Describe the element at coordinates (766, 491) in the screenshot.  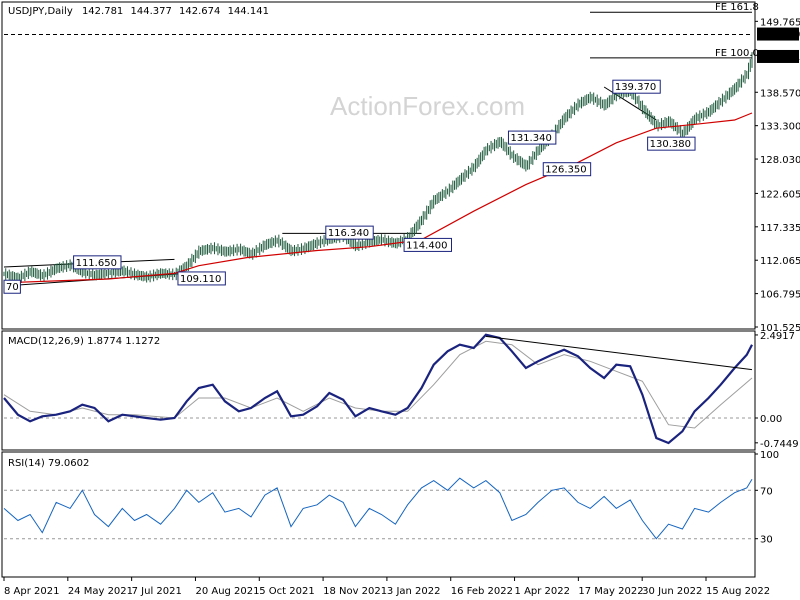
I see `rsi-ytick-label-1: 70` at that location.